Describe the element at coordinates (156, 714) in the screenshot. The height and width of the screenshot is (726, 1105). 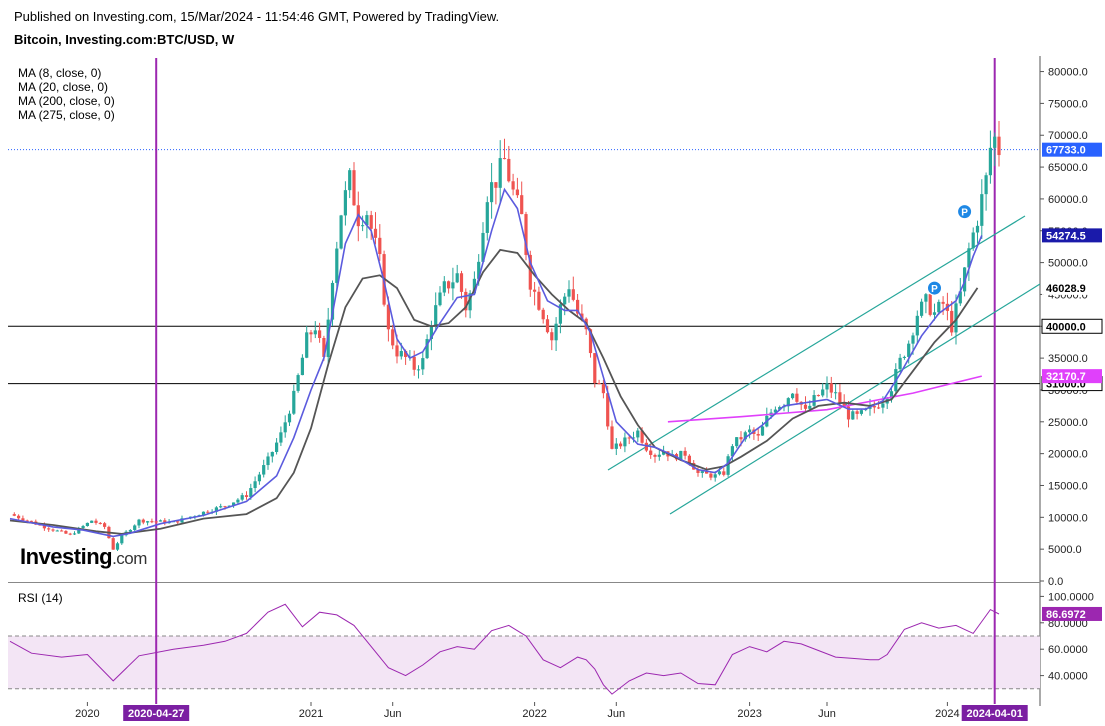
I see `date-marker-label: 2020-04-27` at that location.